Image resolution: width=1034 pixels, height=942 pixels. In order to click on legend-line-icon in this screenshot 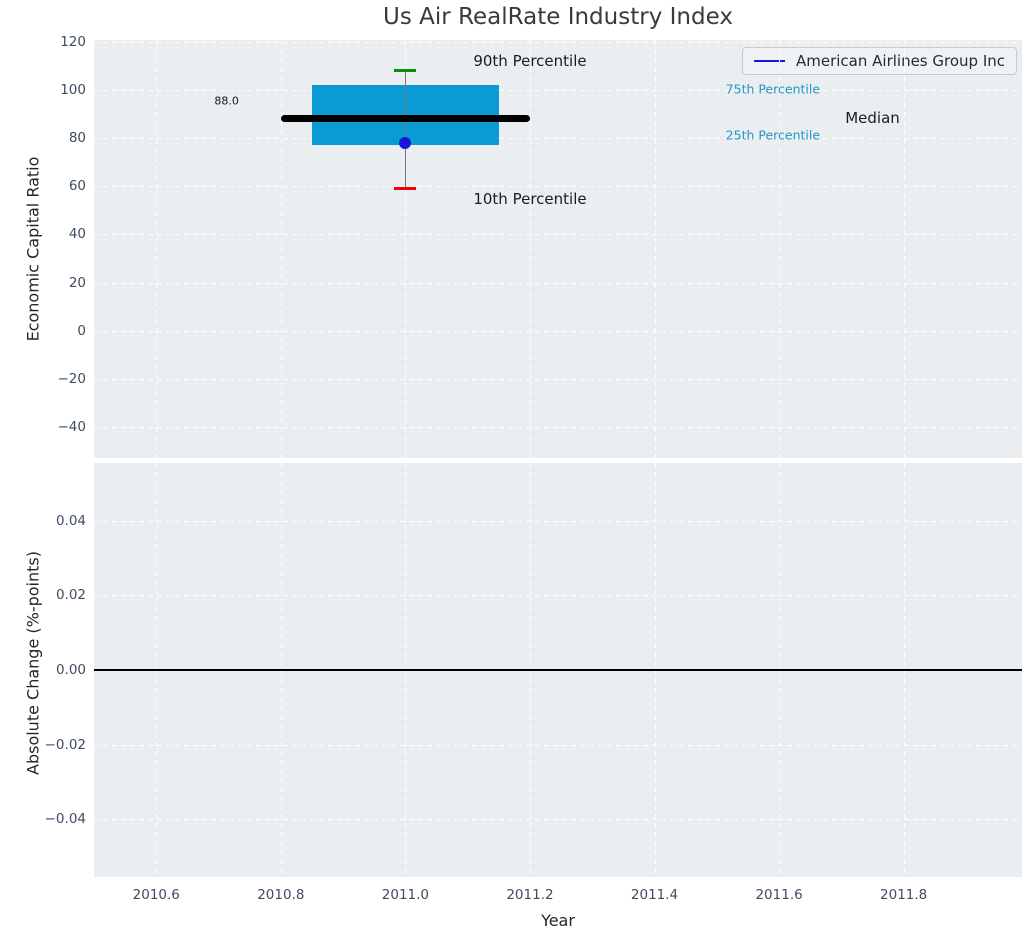, I will do `click(769, 61)`.